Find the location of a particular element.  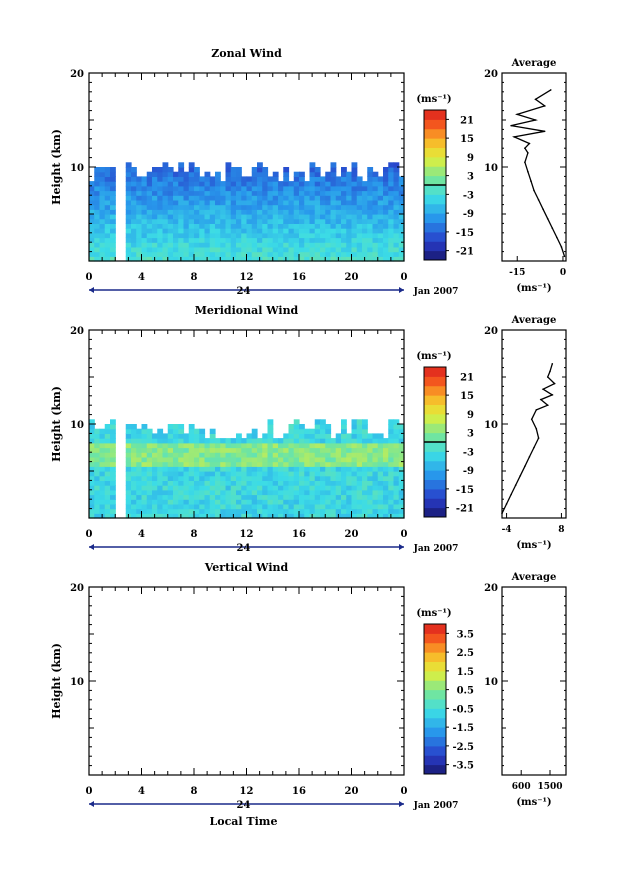

date-line-arrow-left is located at coordinates (91, 547).